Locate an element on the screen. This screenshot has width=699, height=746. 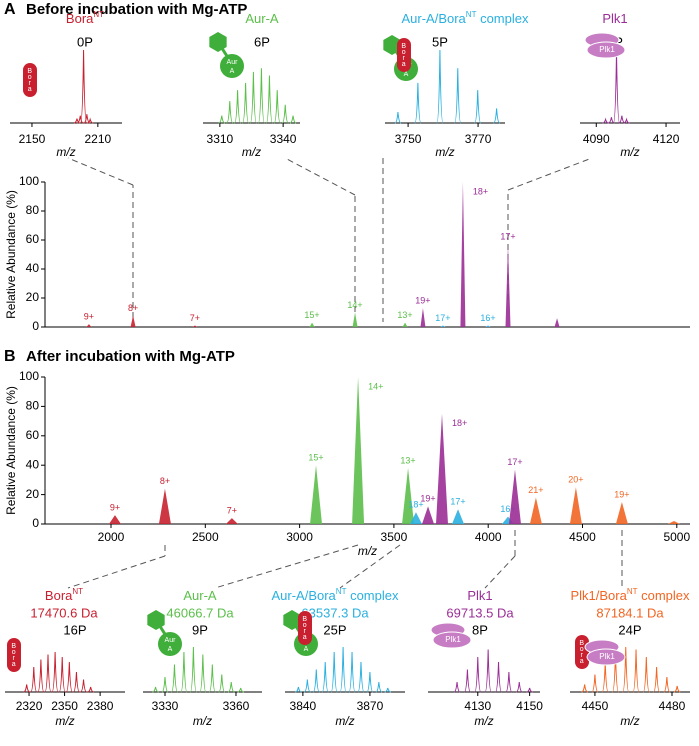
x-tick-label: 4000 is located at coordinates (488, 537).